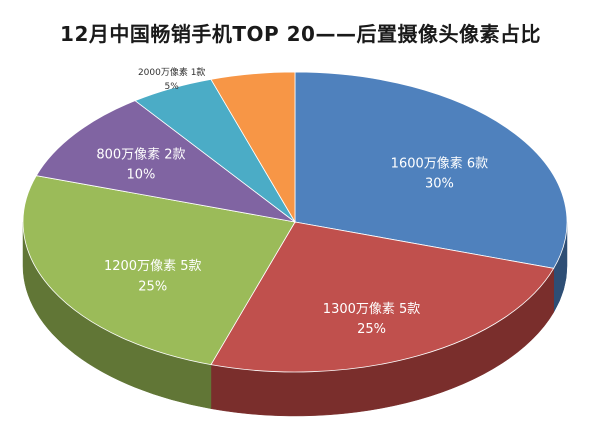  I want to click on slice-800mp, so click(165, 161).